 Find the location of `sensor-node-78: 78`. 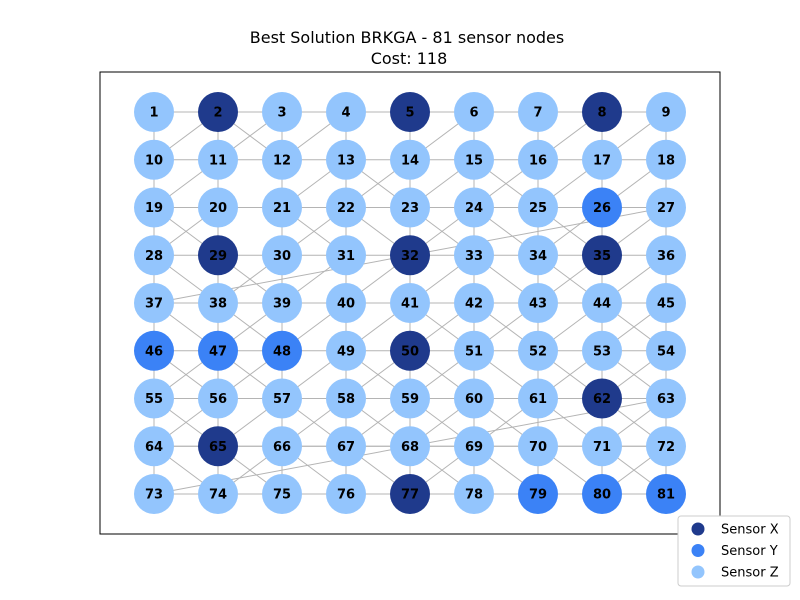

sensor-node-78: 78 is located at coordinates (474, 494).